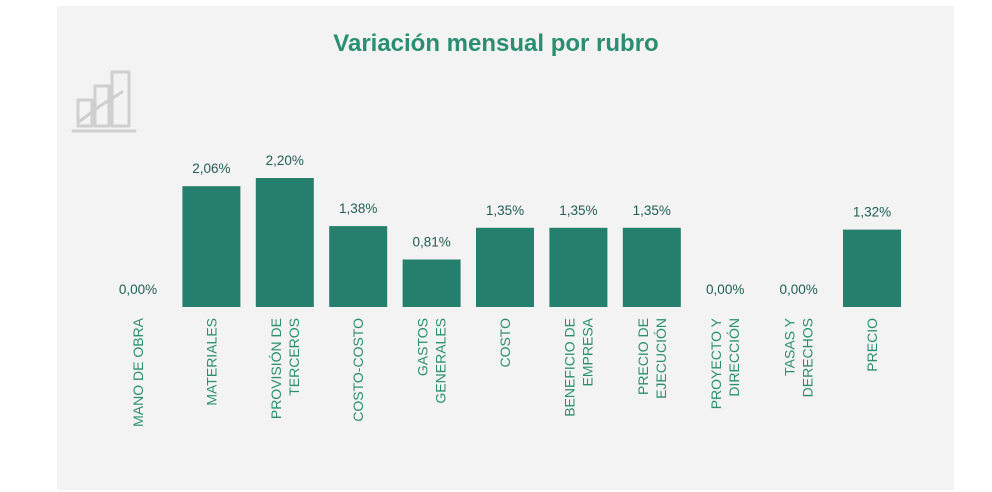 Image resolution: width=992 pixels, height=492 pixels. What do you see at coordinates (285, 160) in the screenshot?
I see `data-label: 2,20%` at bounding box center [285, 160].